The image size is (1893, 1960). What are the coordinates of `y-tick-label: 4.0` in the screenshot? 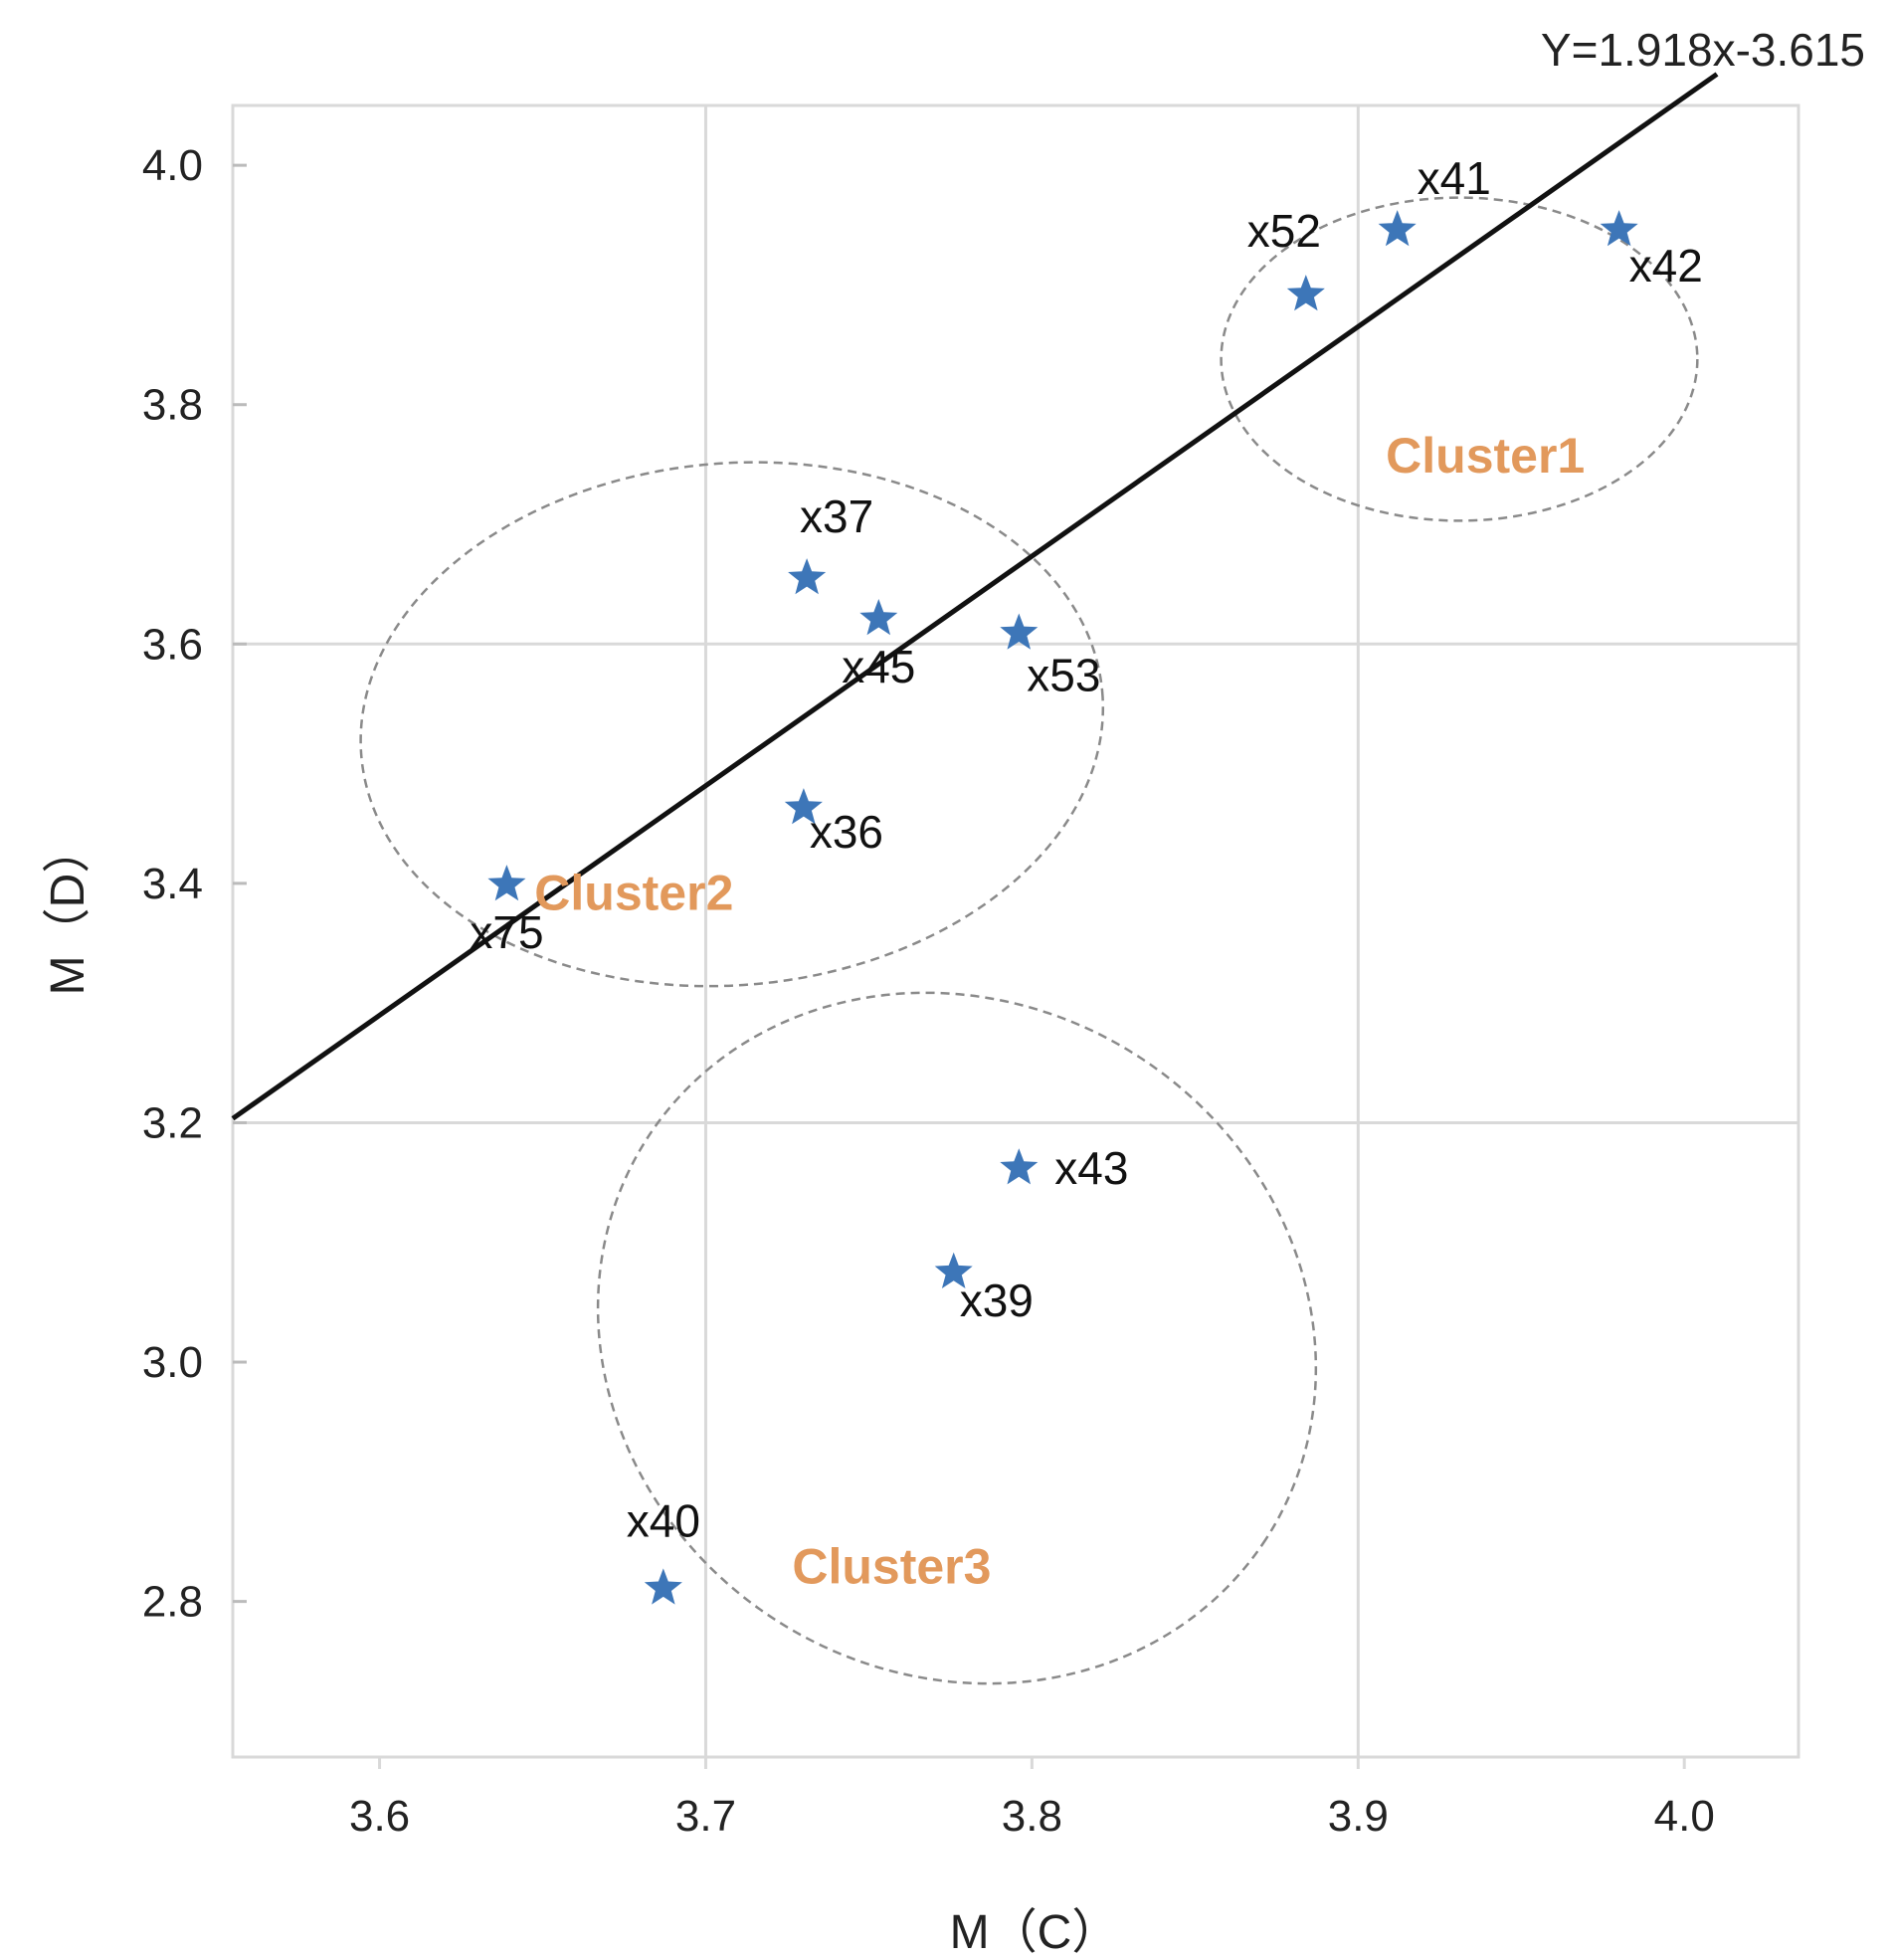 It's located at (172, 165).